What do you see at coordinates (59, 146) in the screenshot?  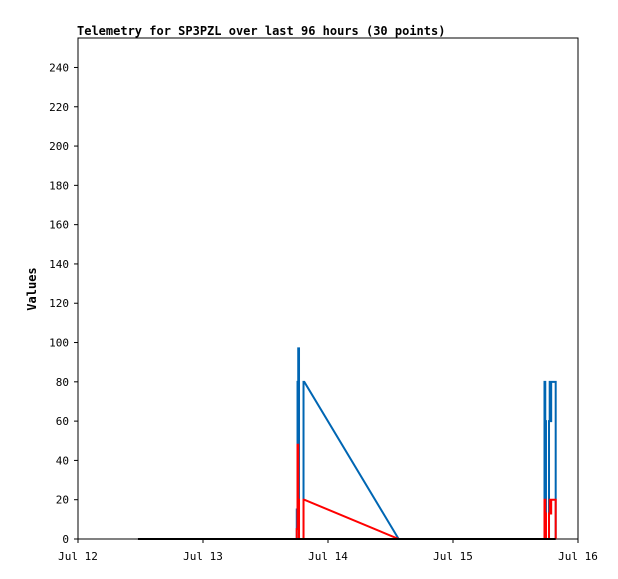 I see `y-tick-label: 200` at bounding box center [59, 146].